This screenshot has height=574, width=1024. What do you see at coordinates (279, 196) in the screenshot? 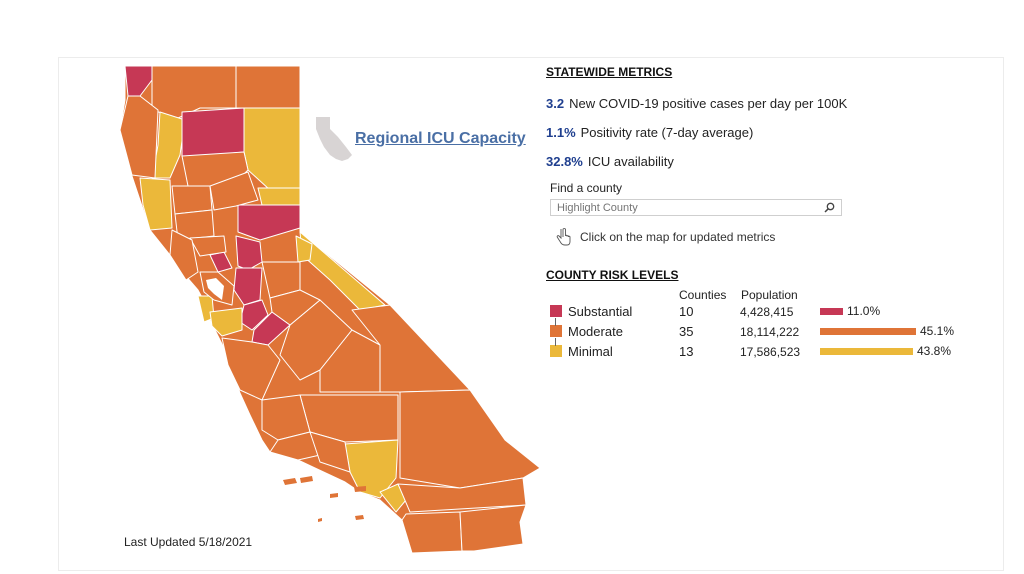
I see `county-sierra` at bounding box center [279, 196].